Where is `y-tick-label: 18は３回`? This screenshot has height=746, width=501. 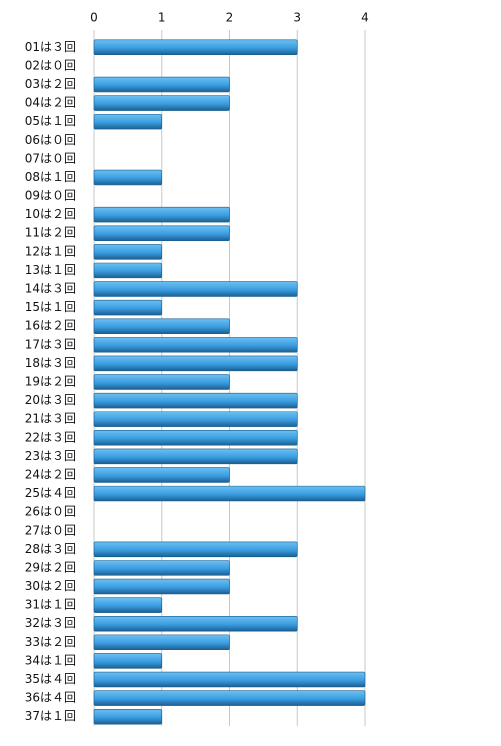 y-tick-label: 18は３回 is located at coordinates (50, 363).